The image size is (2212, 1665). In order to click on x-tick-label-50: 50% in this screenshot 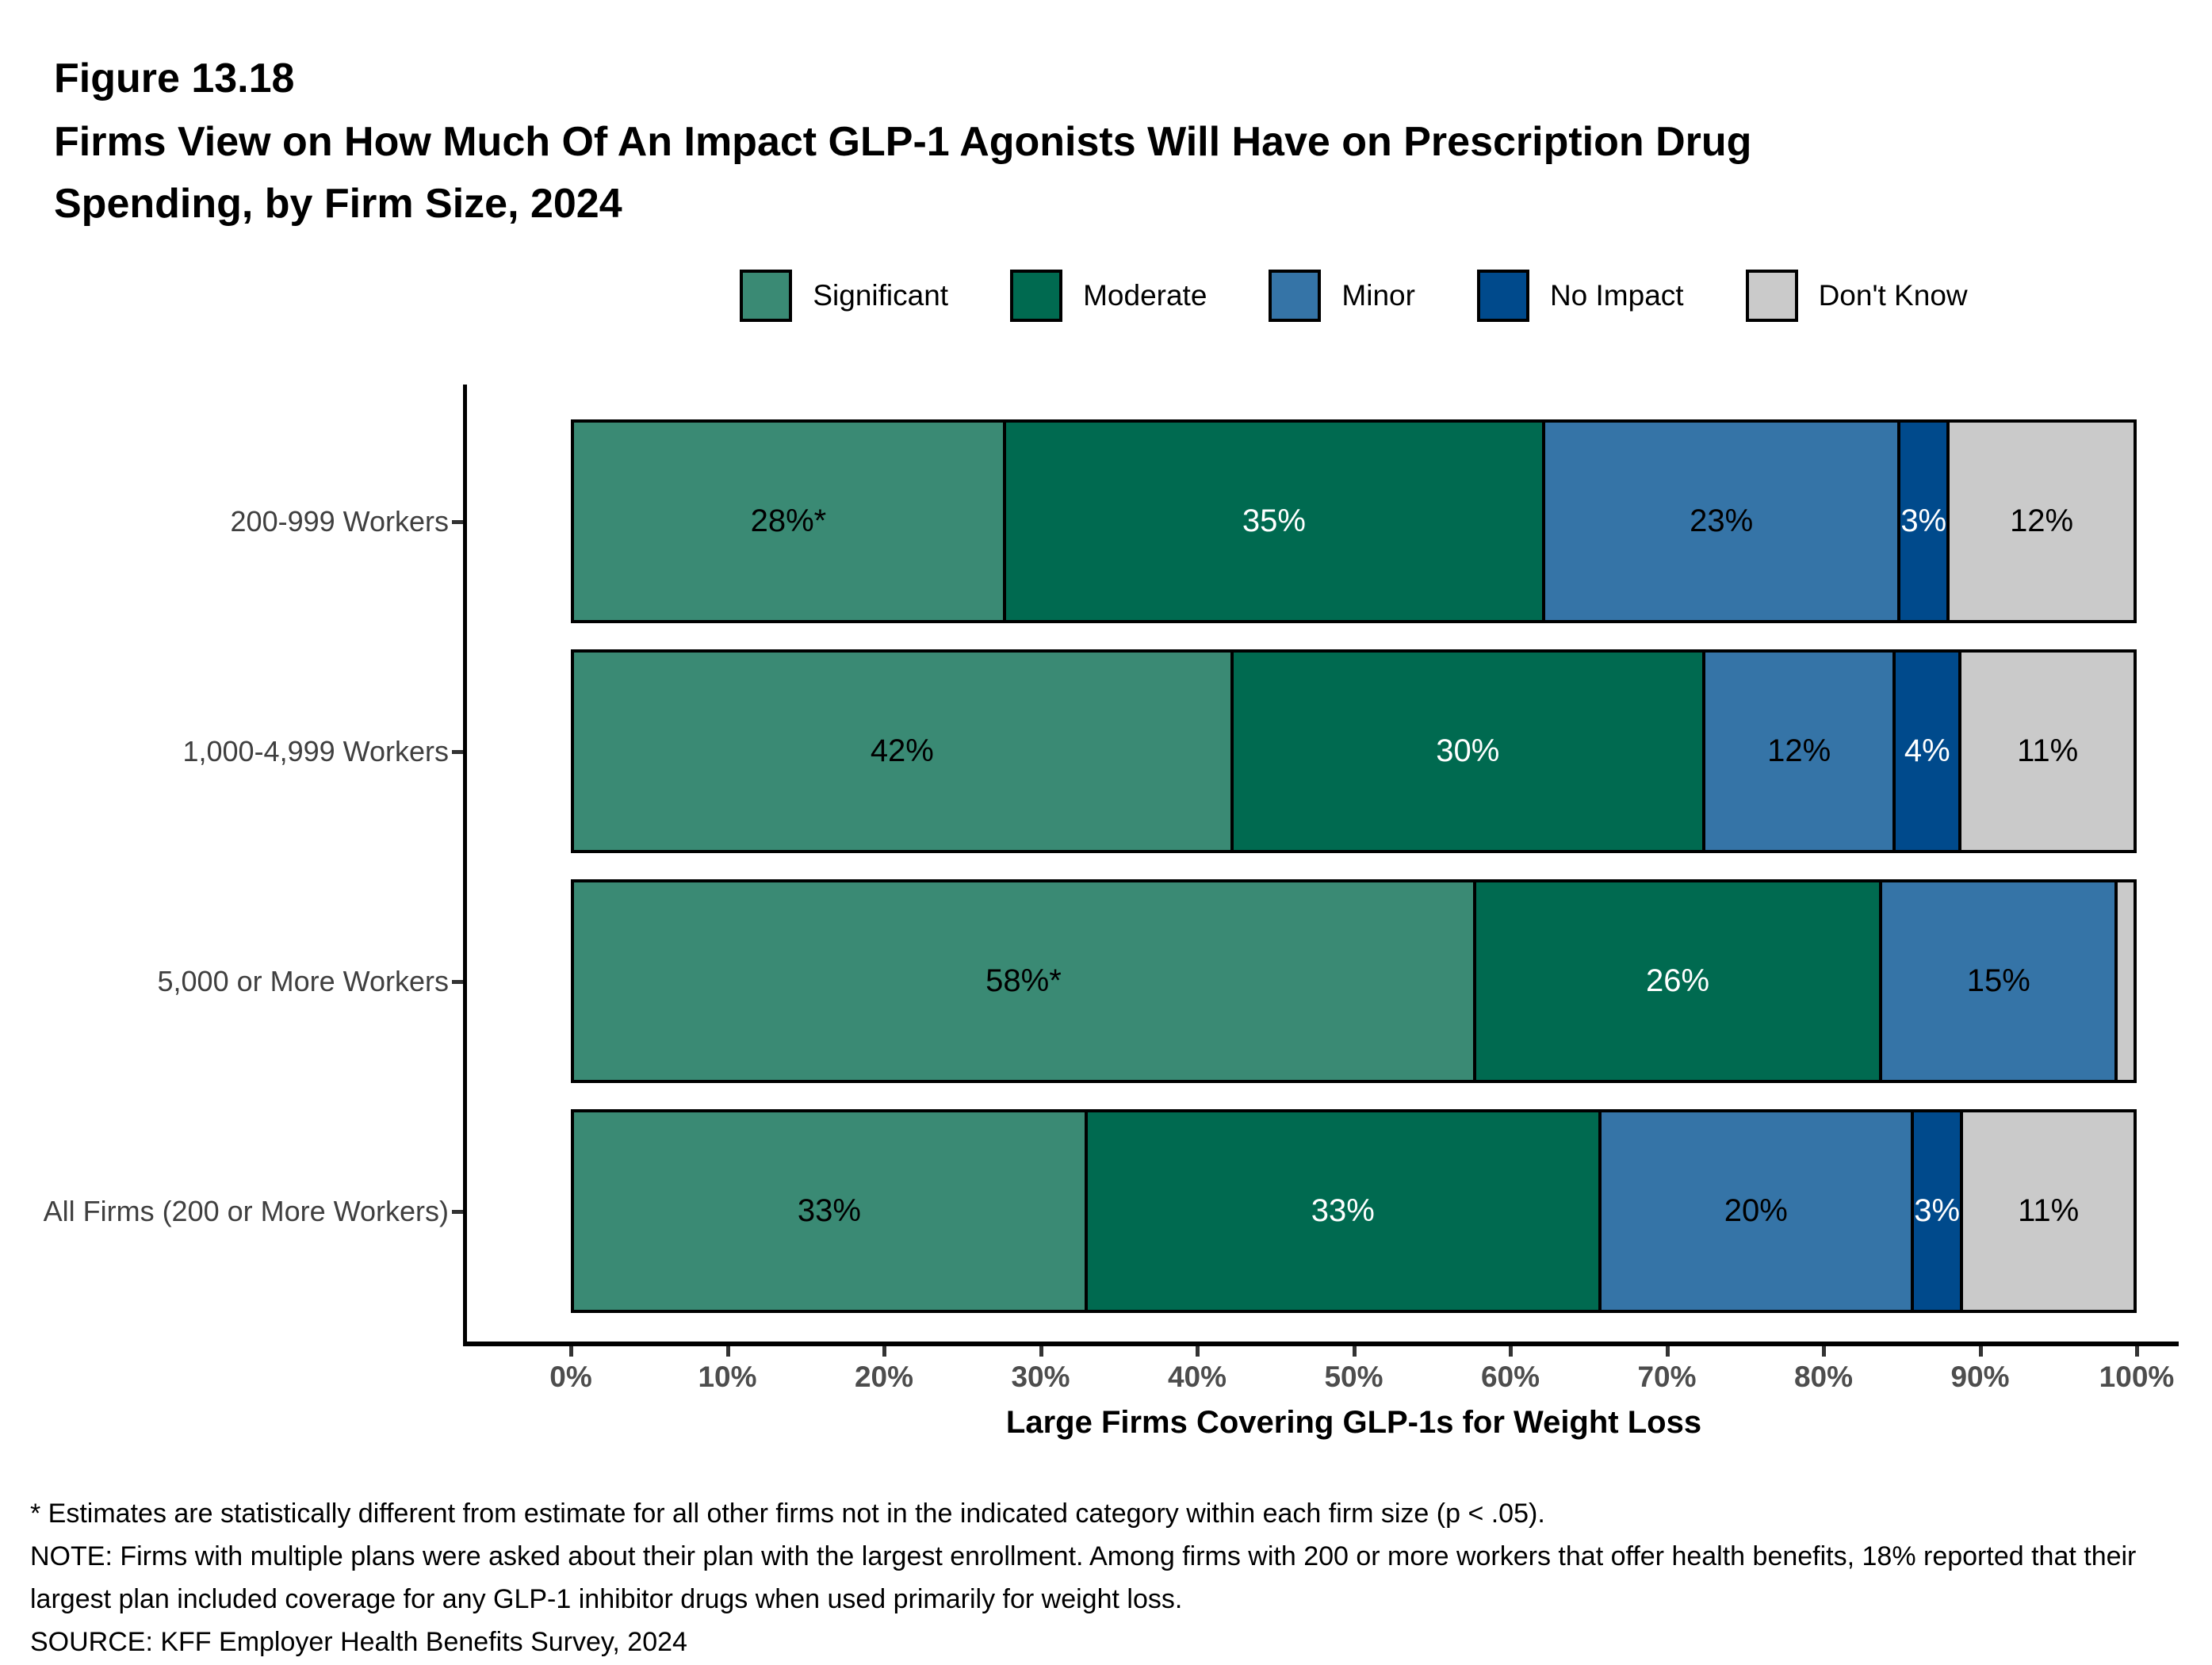, I will do `click(1353, 1377)`.